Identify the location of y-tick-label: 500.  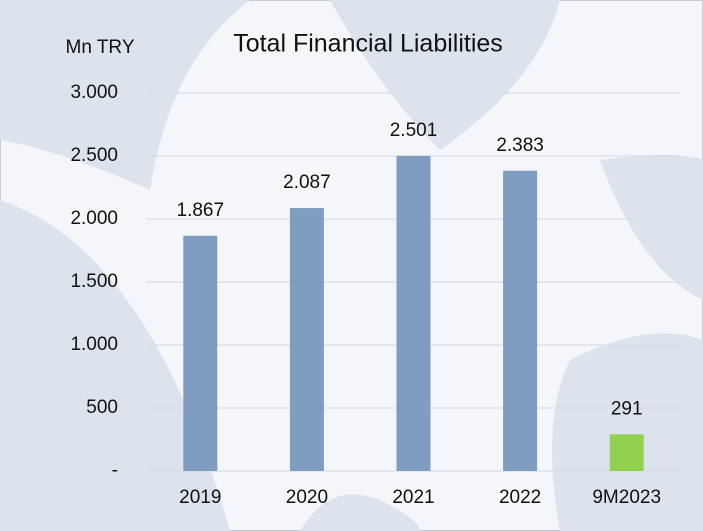
(102, 407).